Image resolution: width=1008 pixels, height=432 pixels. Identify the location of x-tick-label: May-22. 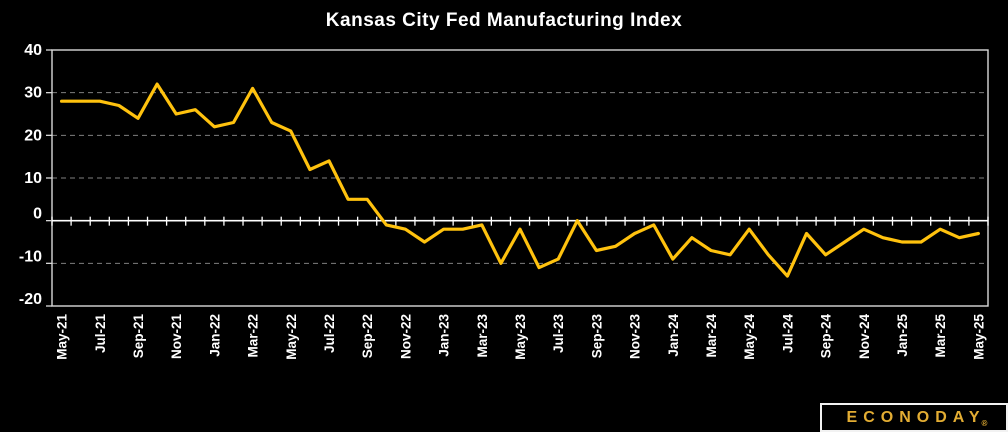
(291, 337).